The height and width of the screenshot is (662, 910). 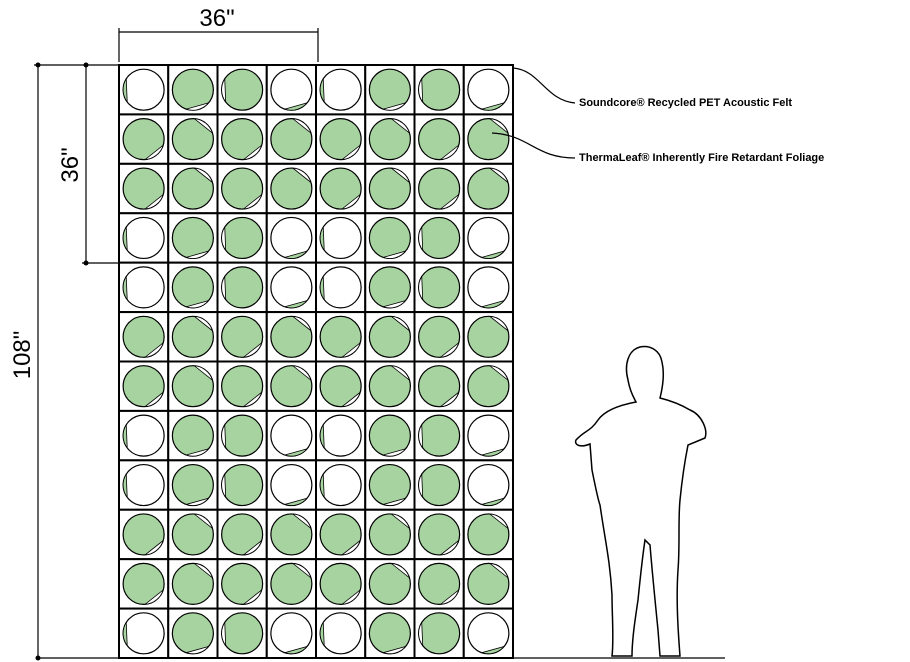 I want to click on height-dimension: 108", so click(x=22, y=355).